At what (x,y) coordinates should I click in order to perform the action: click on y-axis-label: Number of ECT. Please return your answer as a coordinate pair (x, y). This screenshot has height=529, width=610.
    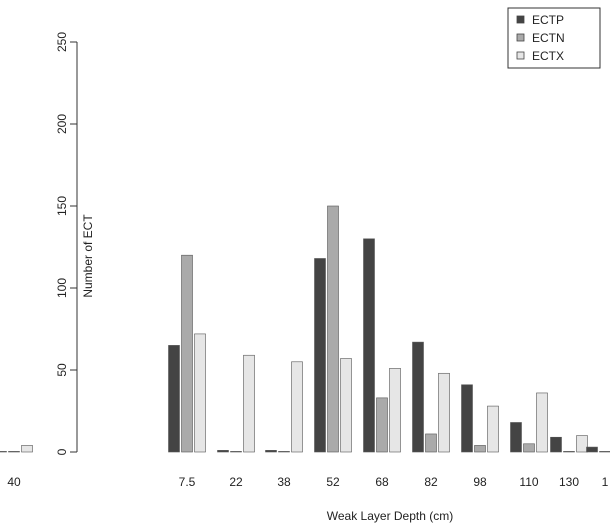
    Looking at the image, I should click on (88, 256).